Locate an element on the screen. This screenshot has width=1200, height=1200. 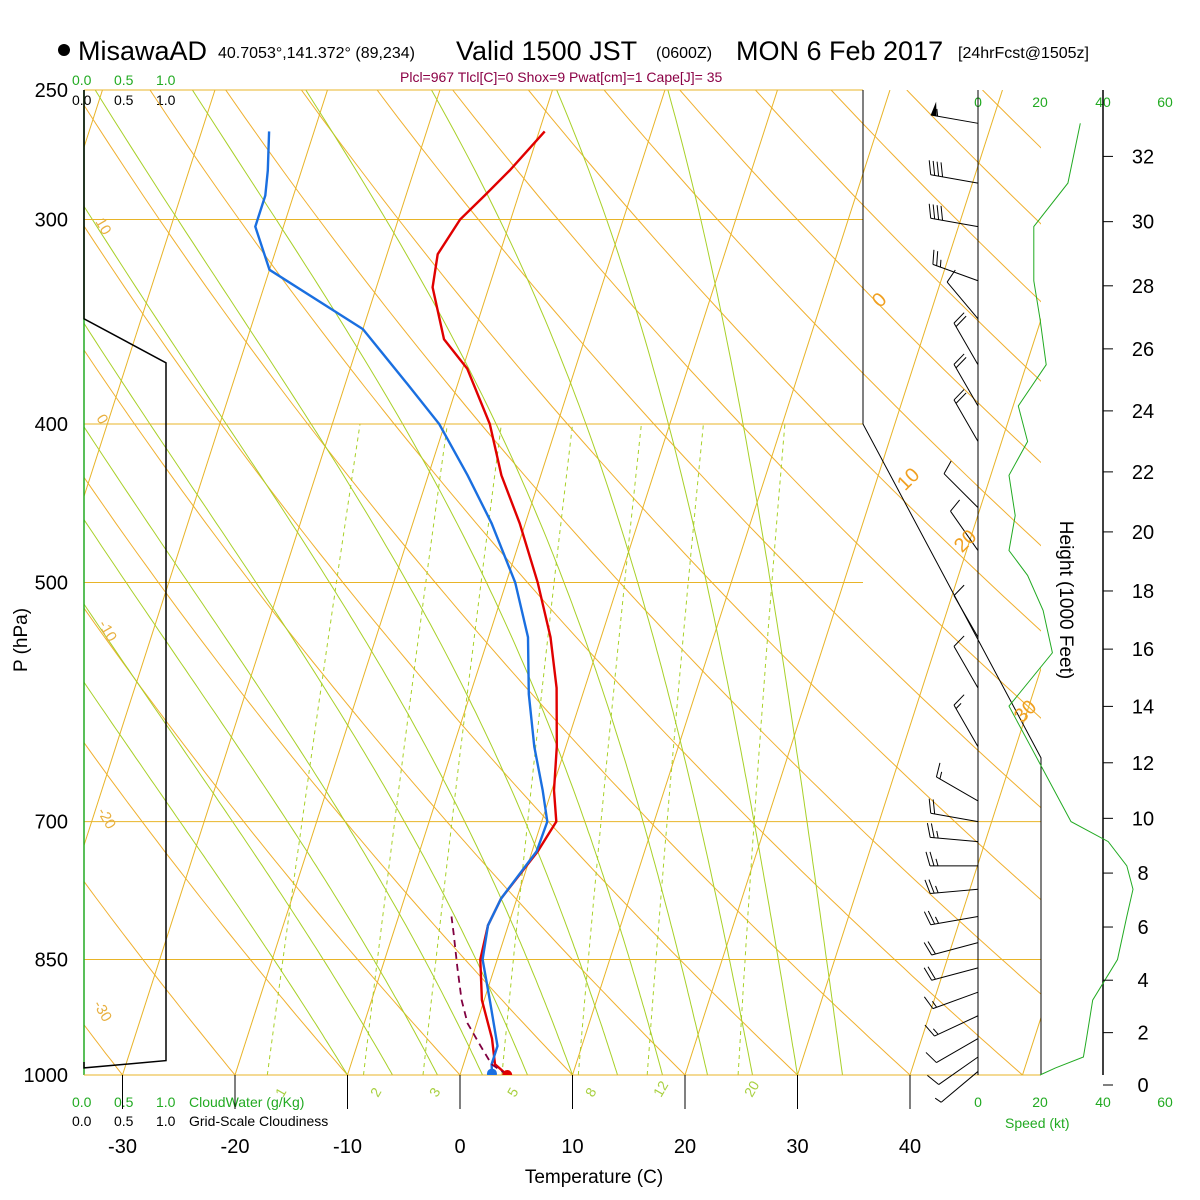
cloudiness-line is located at coordinates (125, 579).